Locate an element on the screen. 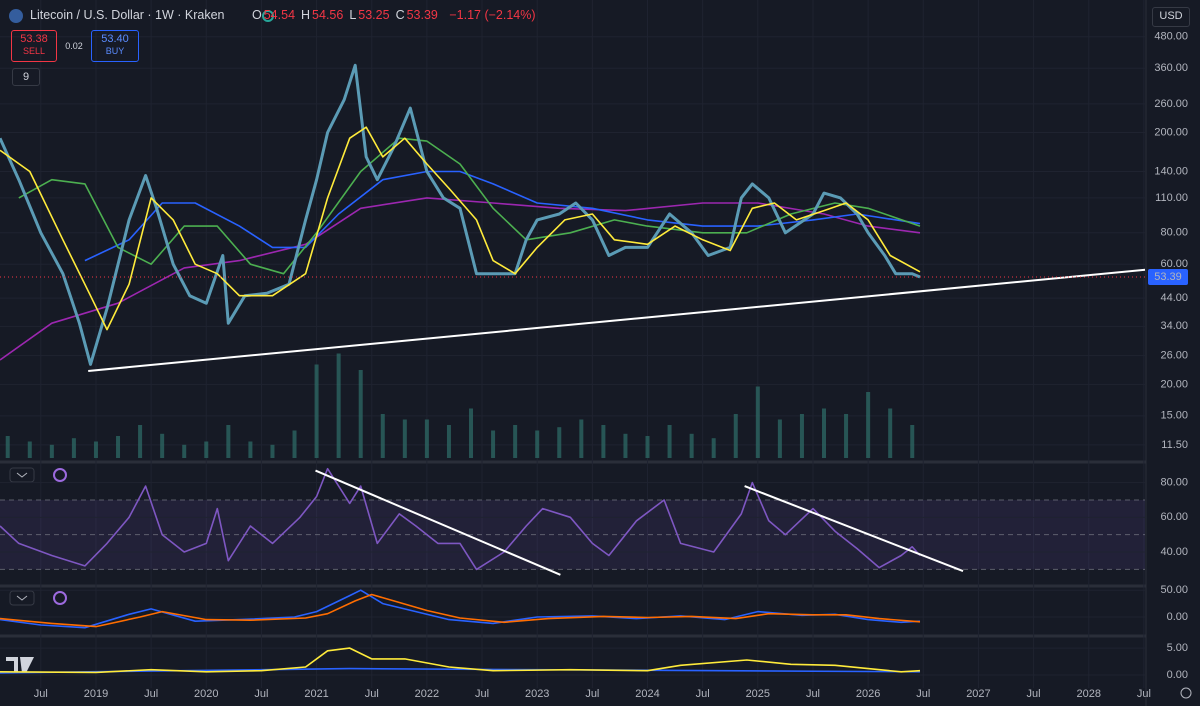 Image resolution: width=1200 pixels, height=706 pixels. x-tick-label: 2021 is located at coordinates (316, 694).